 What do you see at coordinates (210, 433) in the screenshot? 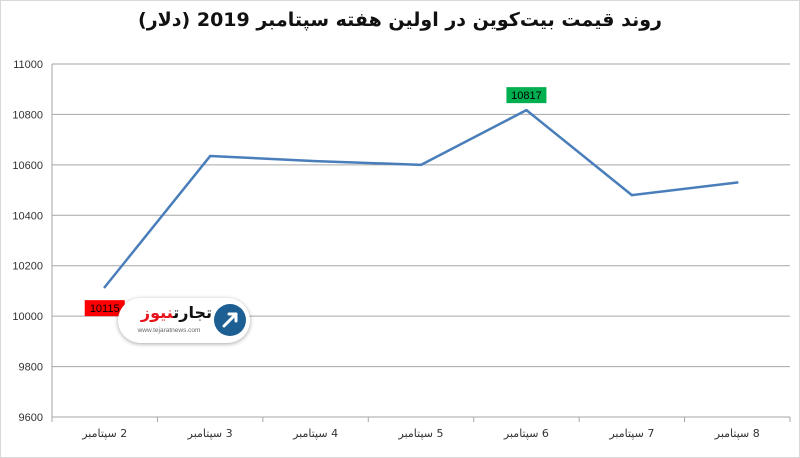
I see `x-tick-label: 3 سپتامبر` at bounding box center [210, 433].